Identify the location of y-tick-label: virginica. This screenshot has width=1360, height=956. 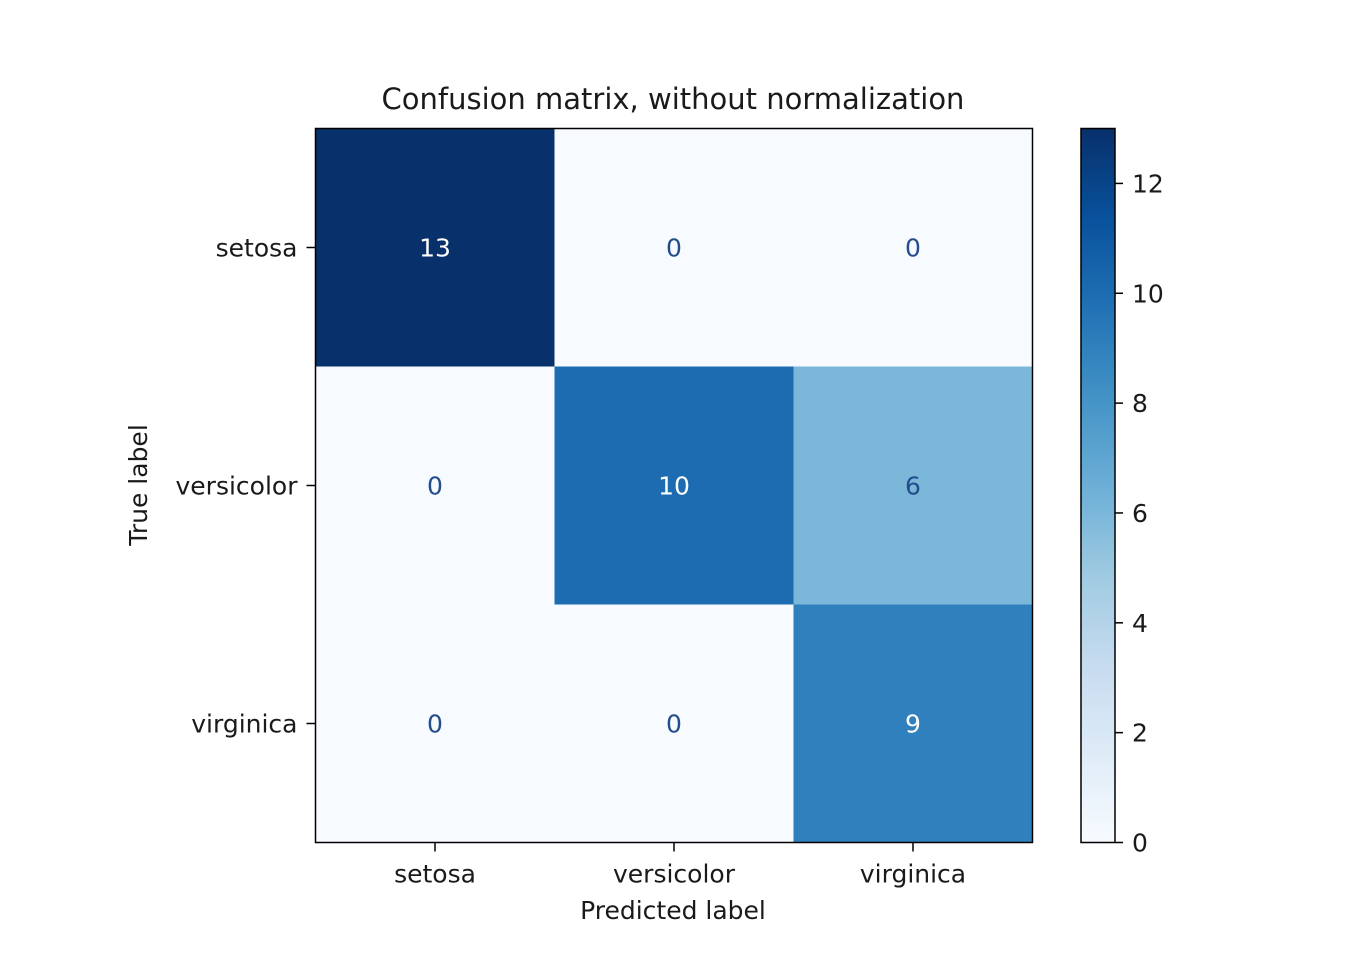
(244, 724).